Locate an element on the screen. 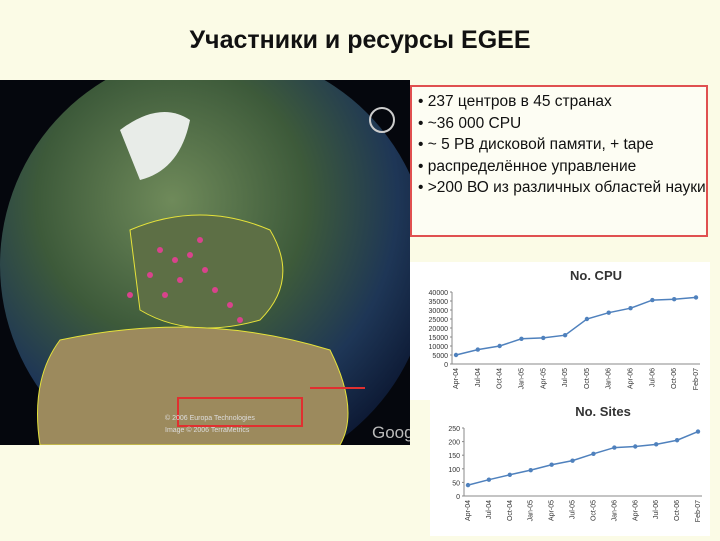 The image size is (720, 541). y-tick-label: 250 is located at coordinates (454, 429).